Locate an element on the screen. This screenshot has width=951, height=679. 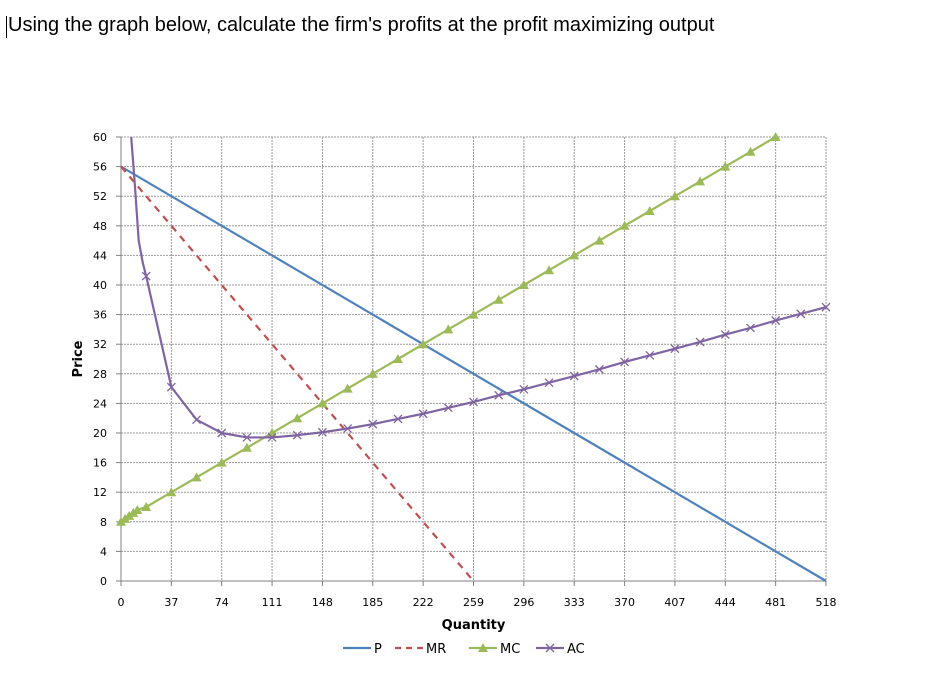
y-tick-label: 32 is located at coordinates (100, 344).